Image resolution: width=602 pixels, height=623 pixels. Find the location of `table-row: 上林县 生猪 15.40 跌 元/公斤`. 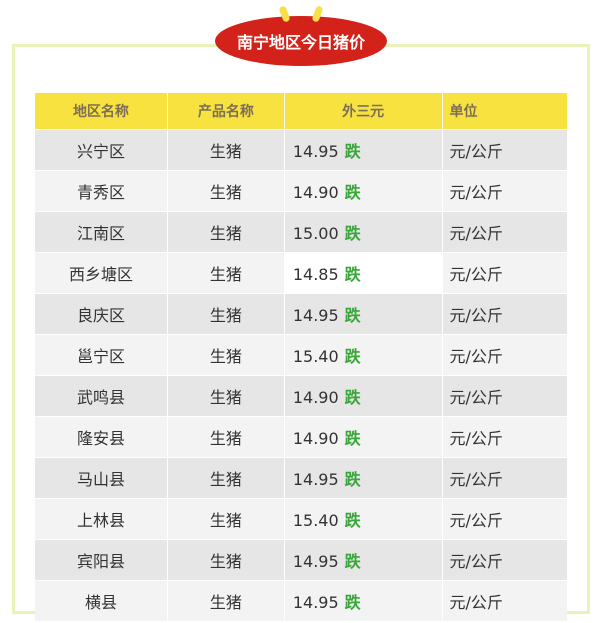

table-row: 上林县 生猪 15.40 跌 元/公斤 is located at coordinates (301, 519).